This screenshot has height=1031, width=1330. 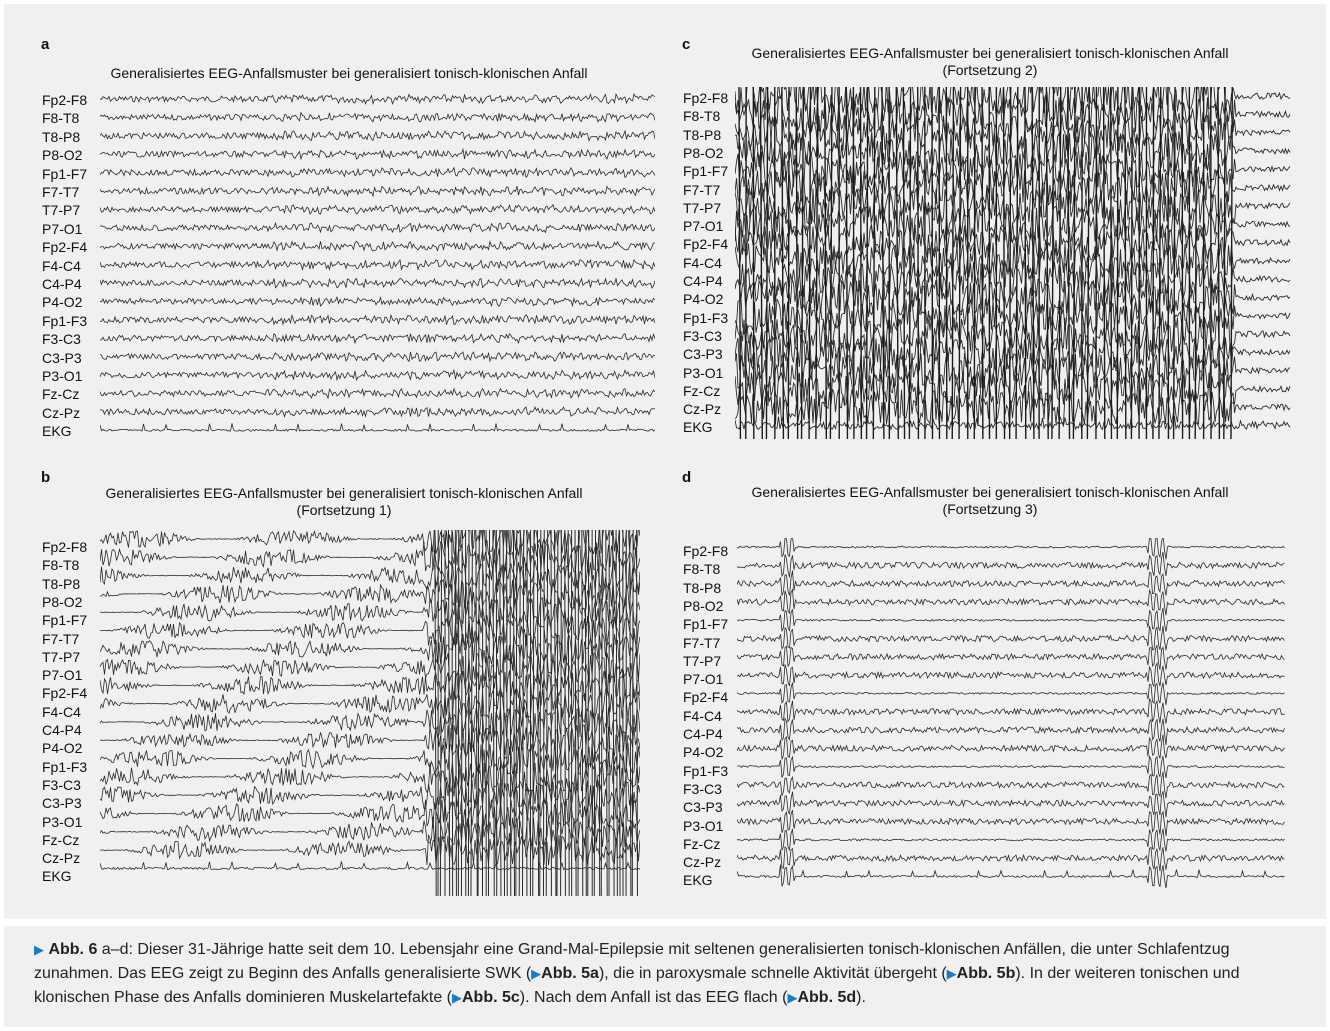 I want to click on caption-link-5d: Abb. 5d, so click(x=827, y=997).